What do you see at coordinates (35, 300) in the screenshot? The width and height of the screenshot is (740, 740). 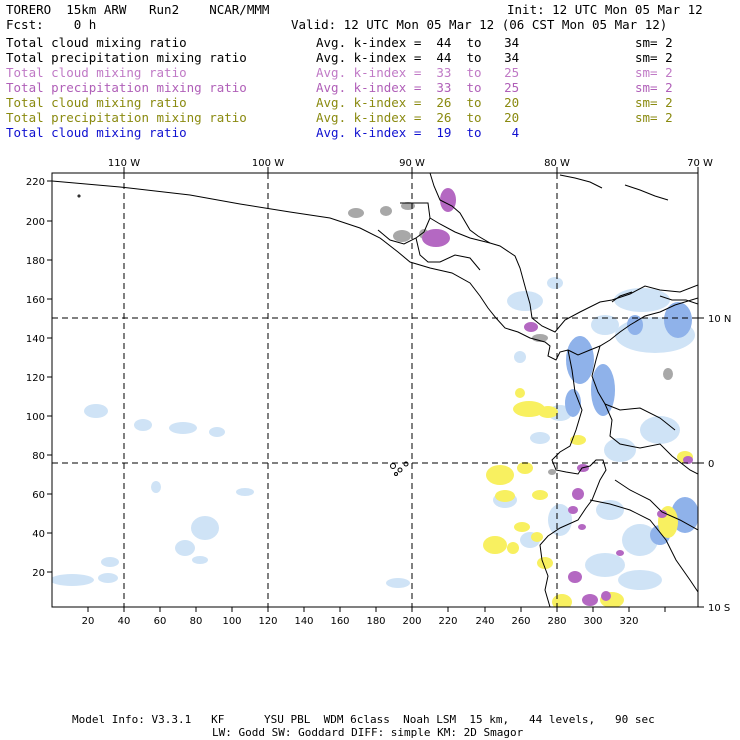 I see `y-label: 160` at bounding box center [35, 300].